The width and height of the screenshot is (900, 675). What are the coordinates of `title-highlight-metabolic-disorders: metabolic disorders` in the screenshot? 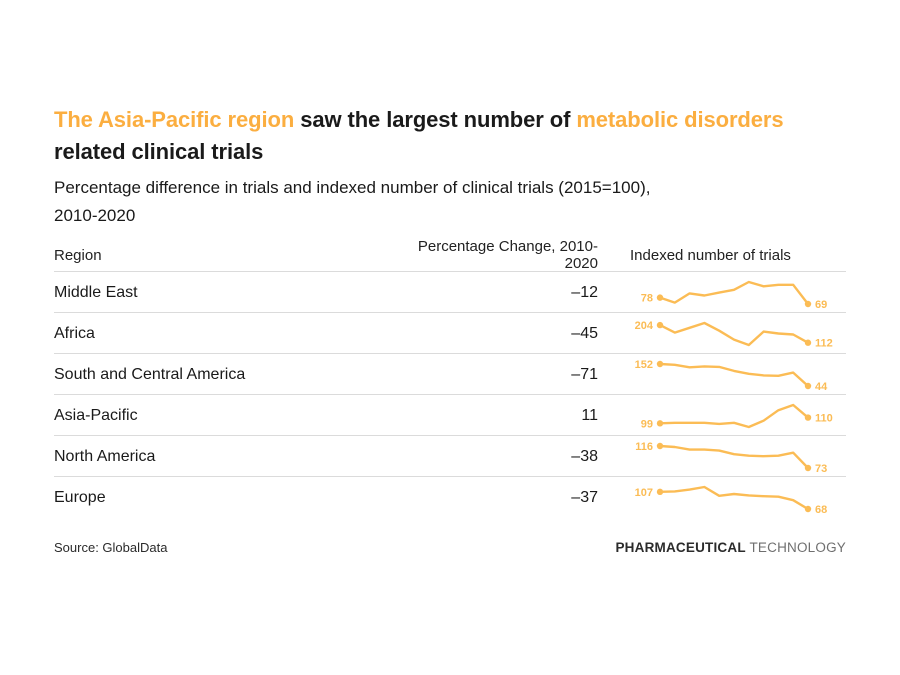 It's located at (680, 119).